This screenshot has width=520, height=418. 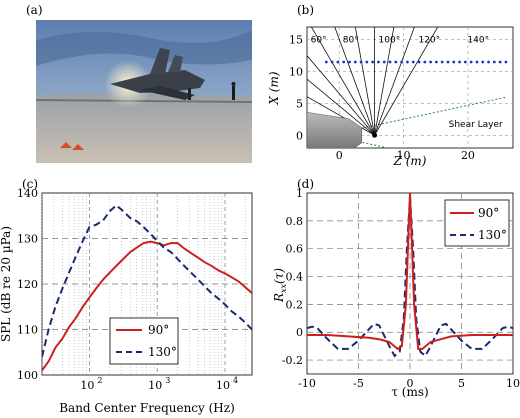 I want to click on panel-b-xlabel: Z (m), so click(x=410, y=161).